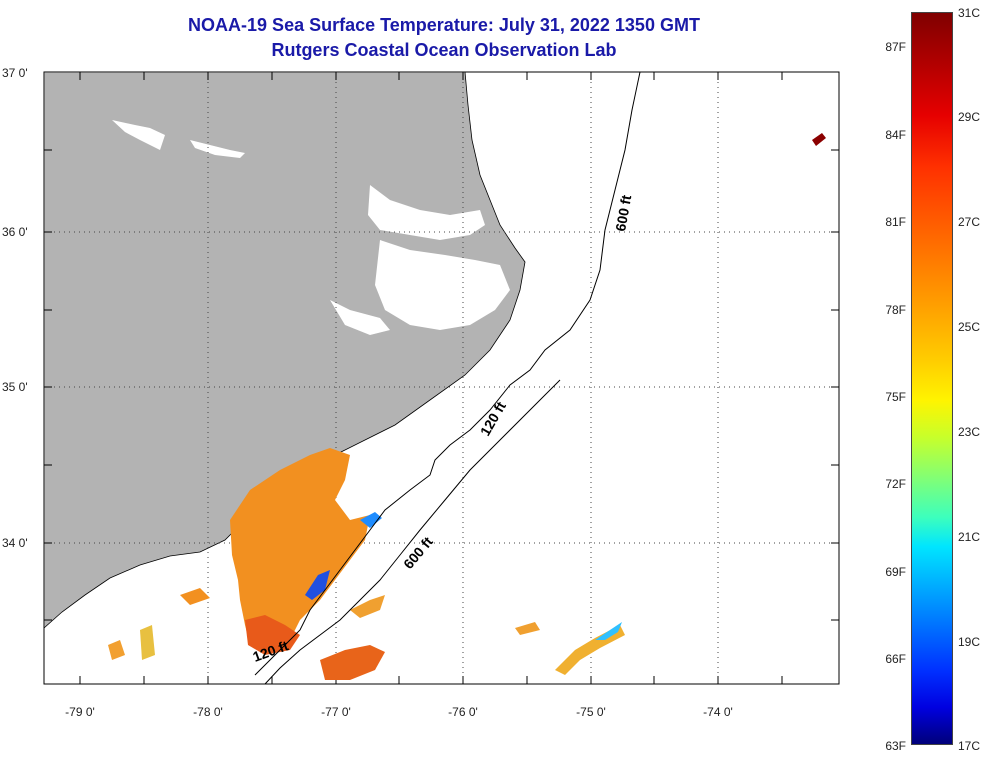 The height and width of the screenshot is (761, 992). What do you see at coordinates (895, 746) in the screenshot?
I see `cb-f-63: 63F` at bounding box center [895, 746].